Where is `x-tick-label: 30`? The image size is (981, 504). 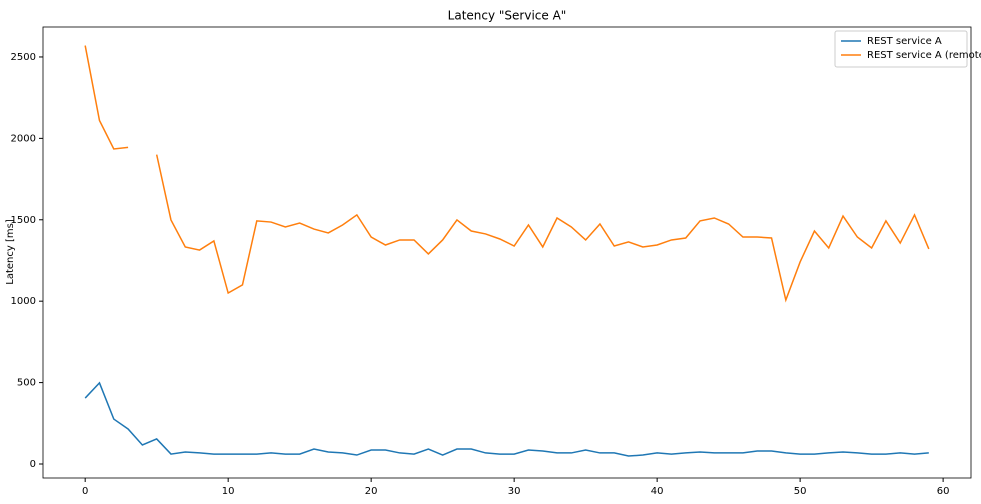 x-tick-label: 30 is located at coordinates (514, 491).